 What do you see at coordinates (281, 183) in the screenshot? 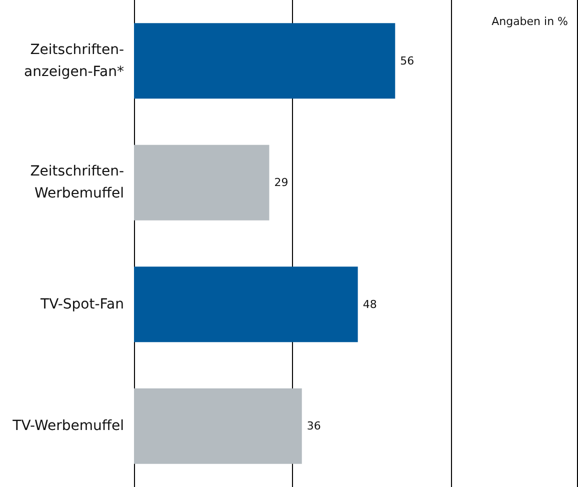
I see `data-label: 29` at bounding box center [281, 183].